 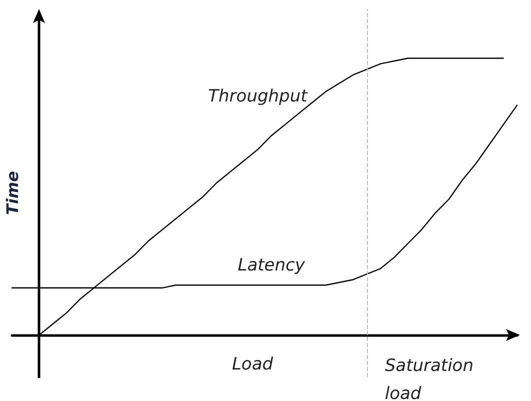 What do you see at coordinates (258, 96) in the screenshot?
I see `series-label: Throughput` at bounding box center [258, 96].